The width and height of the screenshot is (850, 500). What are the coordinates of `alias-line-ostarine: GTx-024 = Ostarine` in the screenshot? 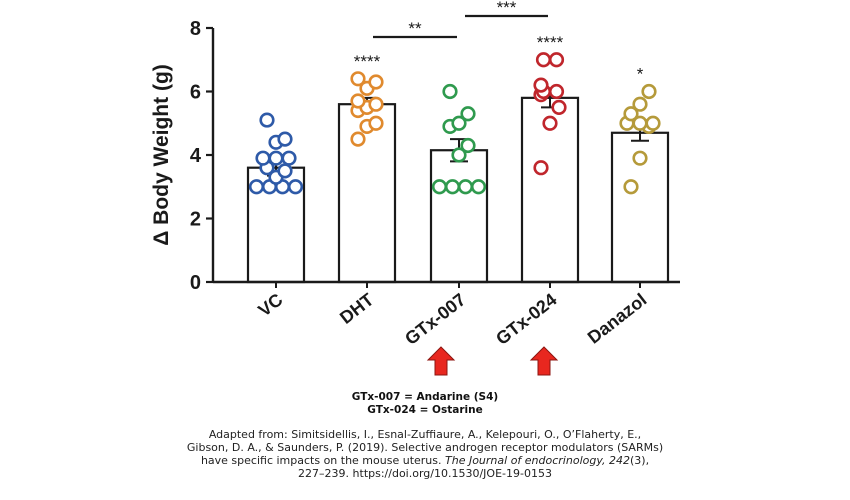 It's located at (425, 410).